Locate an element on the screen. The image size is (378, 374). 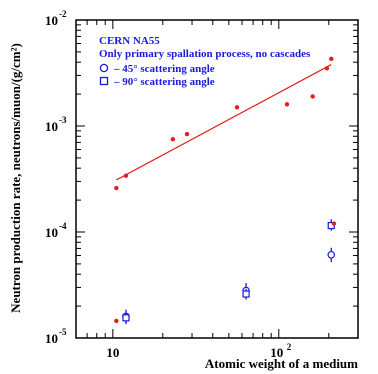
y-tick-exponent: -4 is located at coordinates (63, 226).